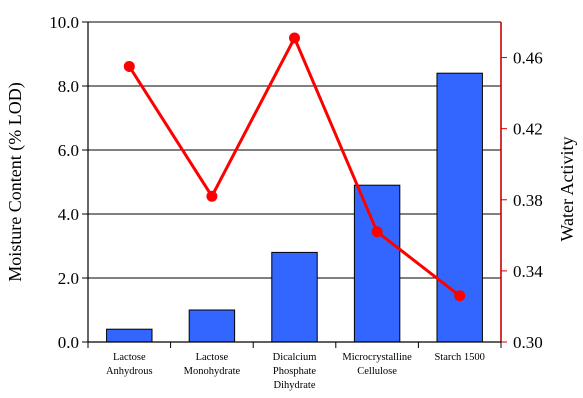 This screenshot has width=583, height=398. Describe the element at coordinates (68, 86) in the screenshot. I see `y-tick-label: 8.0` at that location.